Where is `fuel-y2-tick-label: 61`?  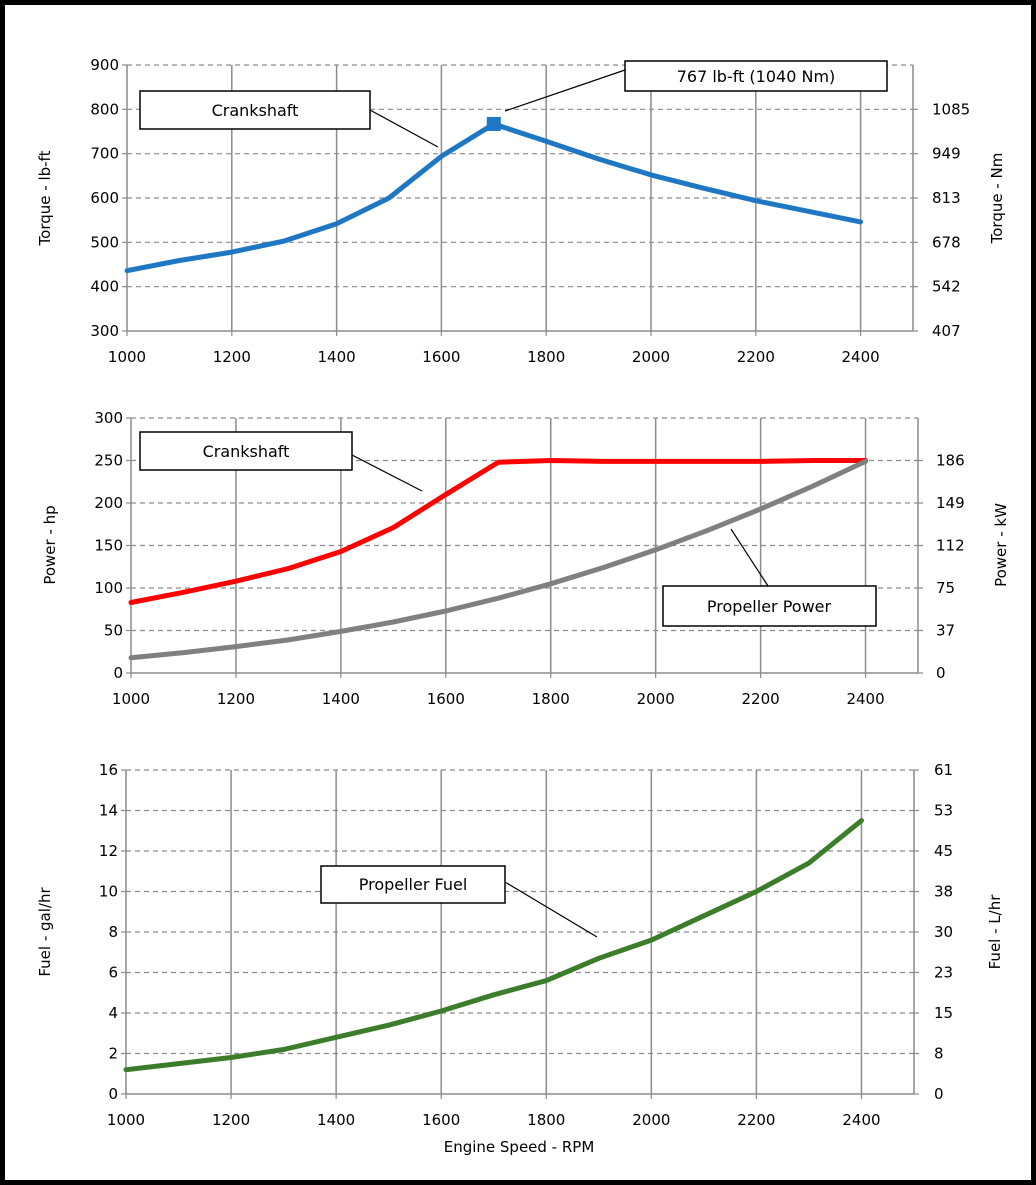 fuel-y2-tick-label: 61 is located at coordinates (943, 770).